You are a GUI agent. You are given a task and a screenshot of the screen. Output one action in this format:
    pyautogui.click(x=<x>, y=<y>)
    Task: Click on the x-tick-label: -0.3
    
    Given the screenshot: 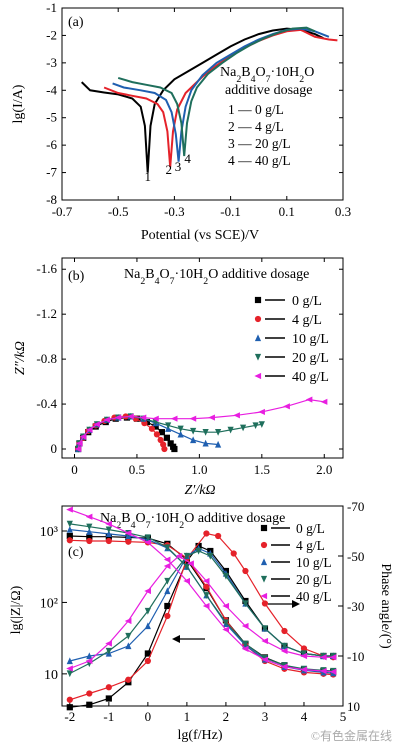 What is the action you would take?
    pyautogui.click(x=174, y=211)
    